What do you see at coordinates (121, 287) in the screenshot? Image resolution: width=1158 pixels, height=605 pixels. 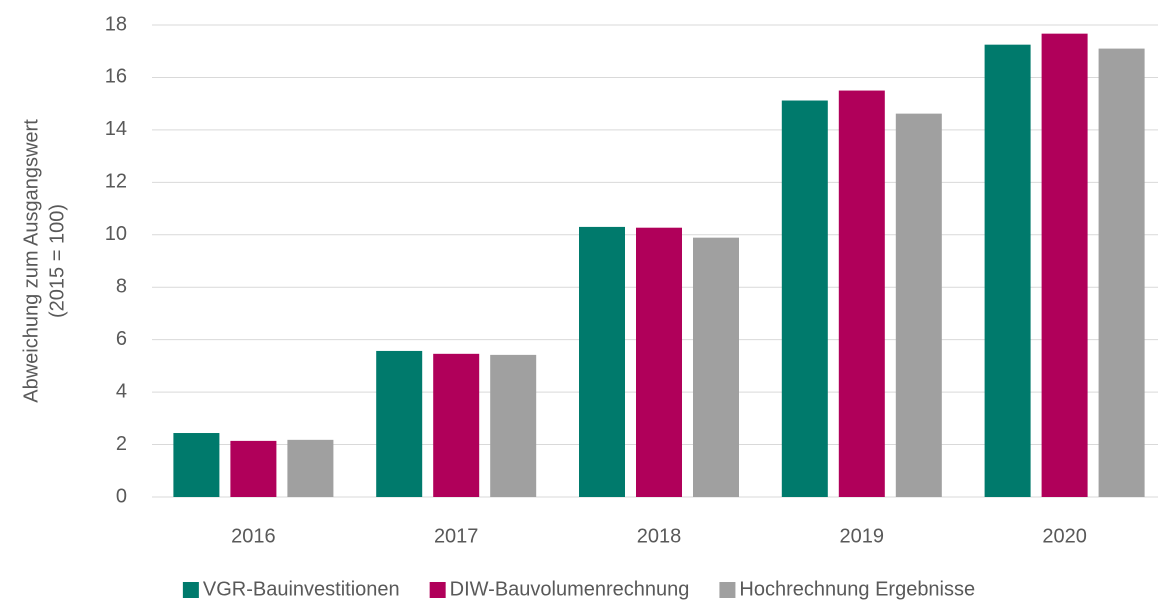 I see `y-tick-label: 8` at bounding box center [121, 287].